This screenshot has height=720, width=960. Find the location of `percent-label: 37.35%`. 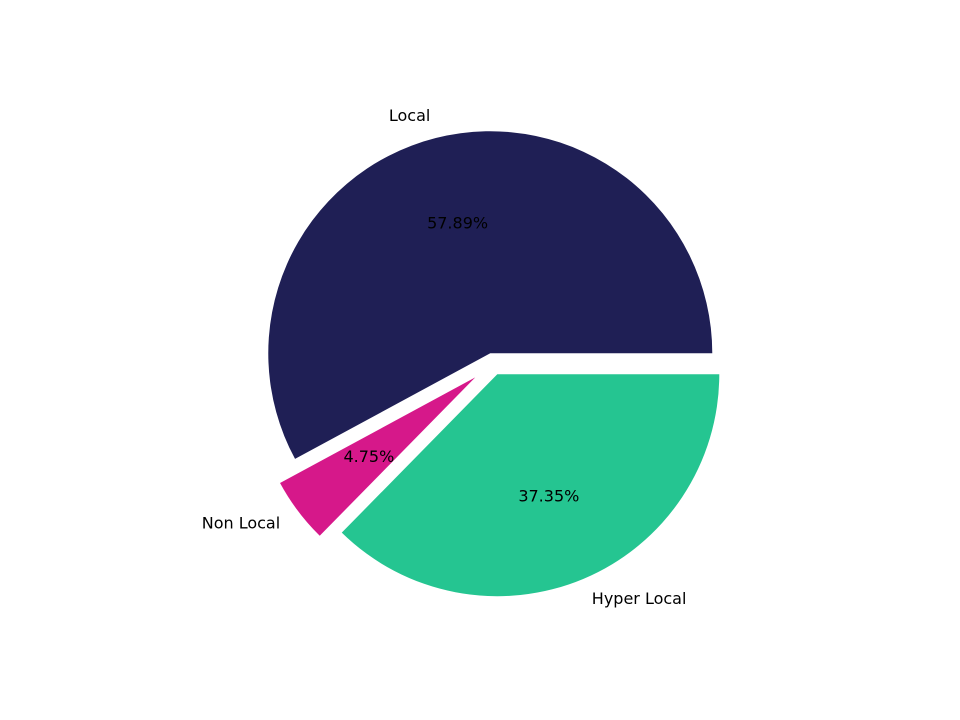

percent-label: 37.35% is located at coordinates (548, 496).